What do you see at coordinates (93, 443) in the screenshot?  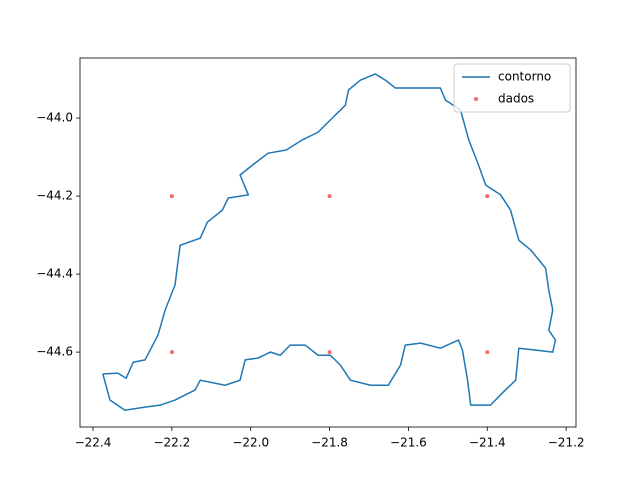 I see `x-tick-label: −22.4` at bounding box center [93, 443].